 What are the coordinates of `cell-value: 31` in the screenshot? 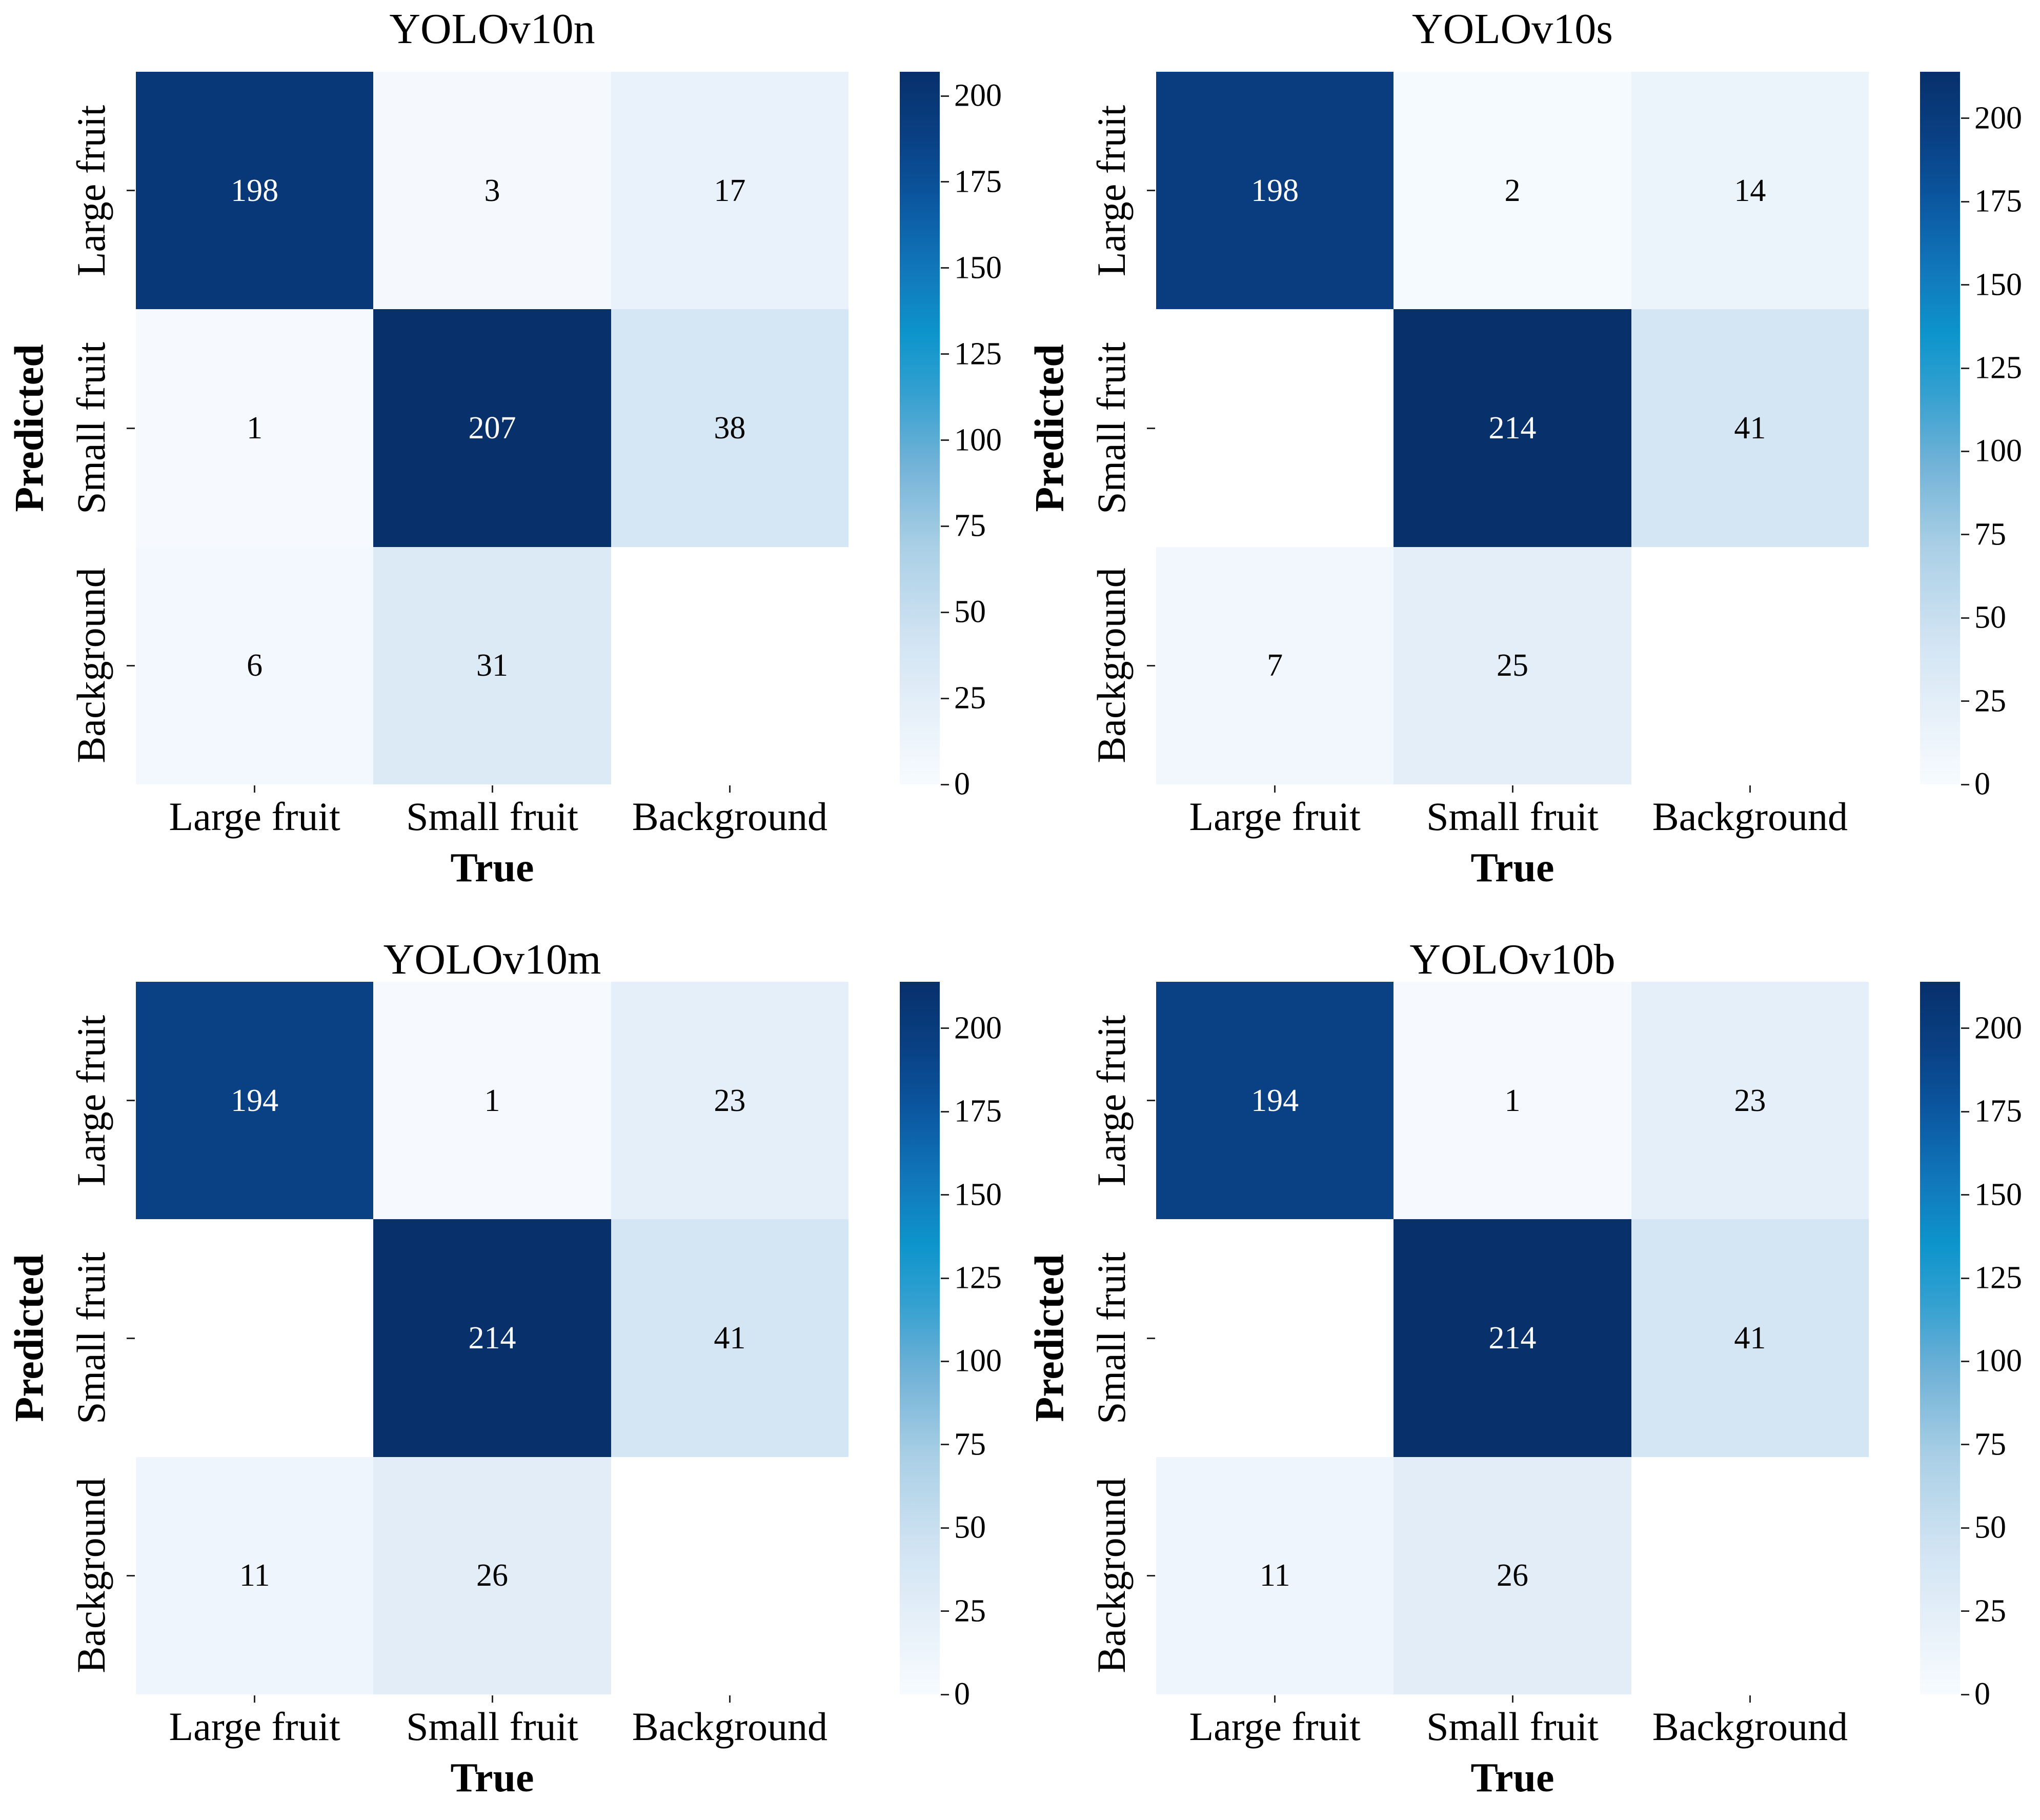 It's located at (492, 665).